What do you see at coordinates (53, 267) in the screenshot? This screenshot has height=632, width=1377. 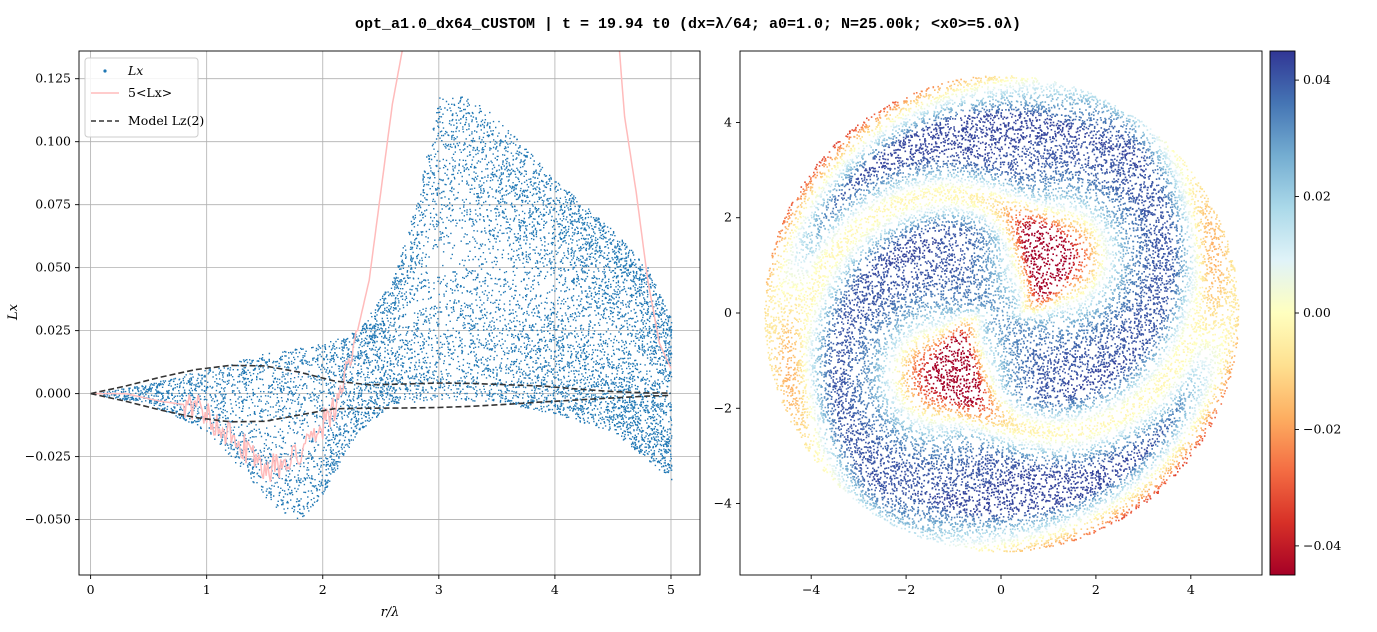 I see `left-y-tick-label: 0.050` at bounding box center [53, 267].